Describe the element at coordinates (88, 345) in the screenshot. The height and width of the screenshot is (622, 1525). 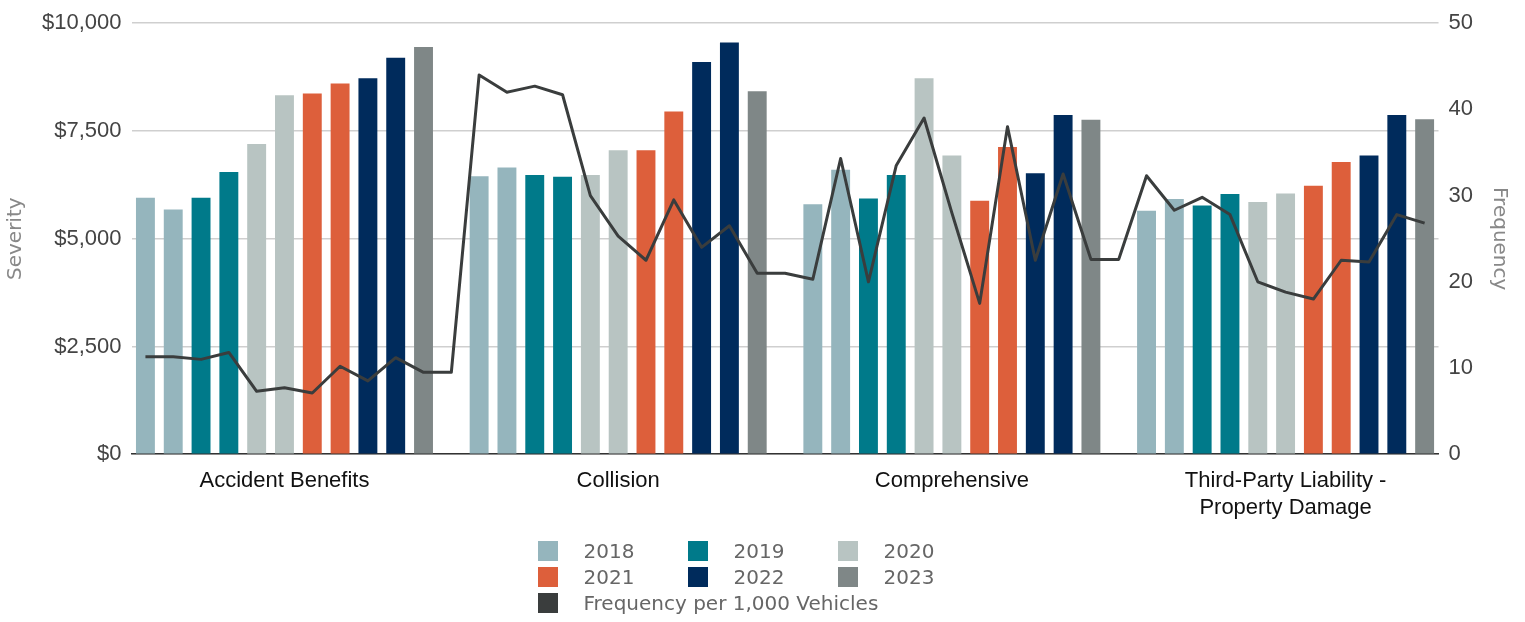
I see `y-tick-label: $2,500` at that location.